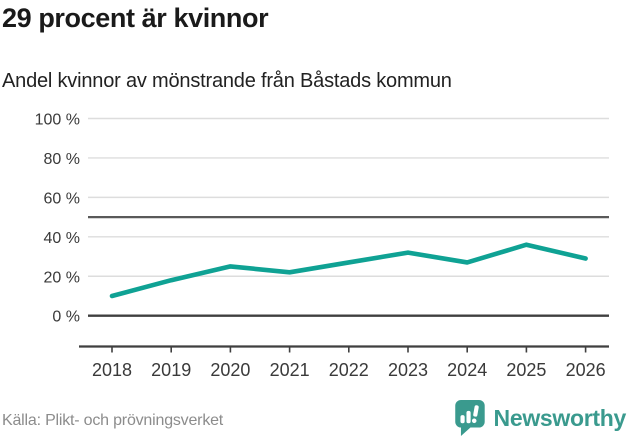 The image size is (631, 439). Describe the element at coordinates (475, 414) in the screenshot. I see `logo-exclamation` at that location.